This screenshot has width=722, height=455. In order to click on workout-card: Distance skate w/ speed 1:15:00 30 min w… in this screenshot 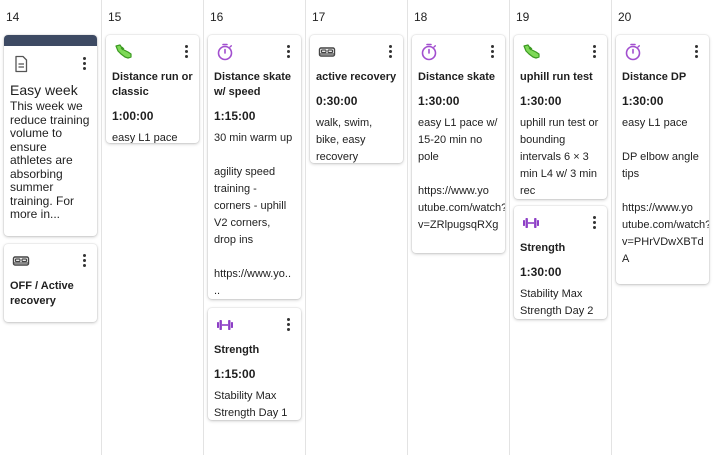, I will do `click(254, 167)`.